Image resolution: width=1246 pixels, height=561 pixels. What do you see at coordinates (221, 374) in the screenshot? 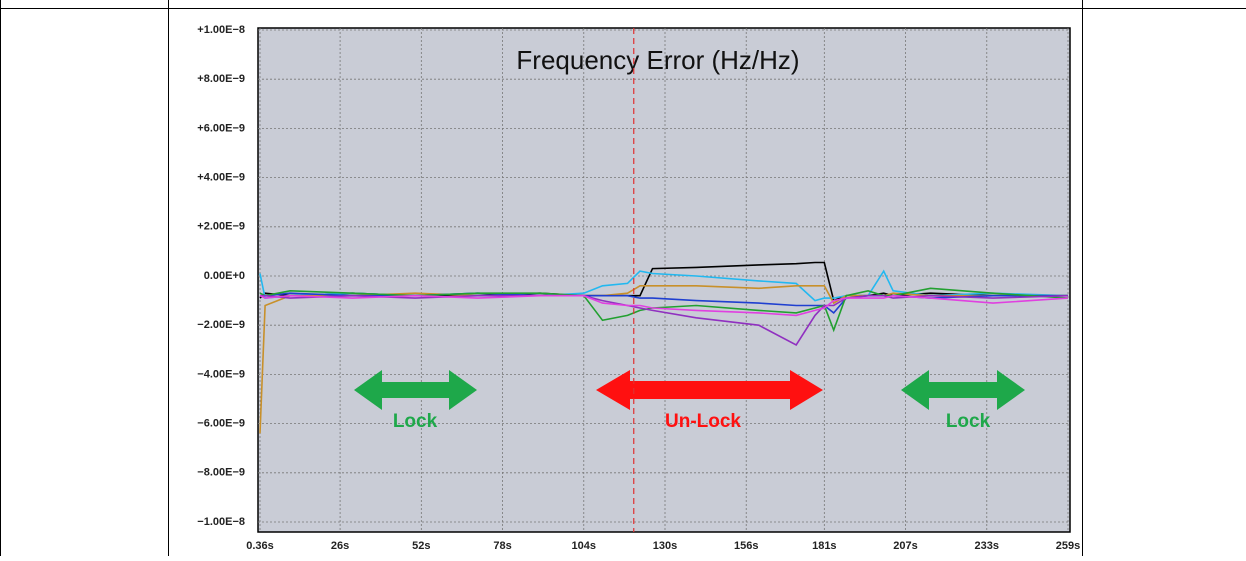
I see `y-tick-label: −4.00E−9` at bounding box center [221, 374].